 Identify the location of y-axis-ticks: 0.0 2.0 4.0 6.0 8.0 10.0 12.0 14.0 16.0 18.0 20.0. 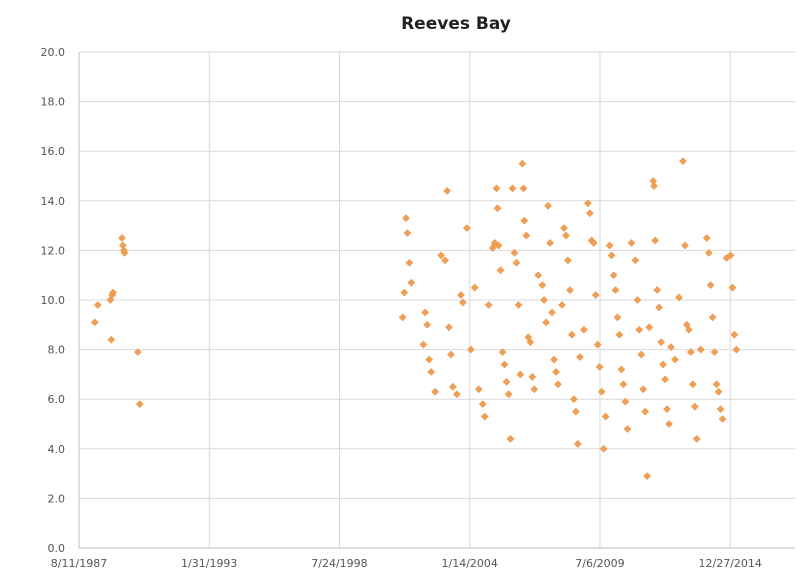
(53, 300).